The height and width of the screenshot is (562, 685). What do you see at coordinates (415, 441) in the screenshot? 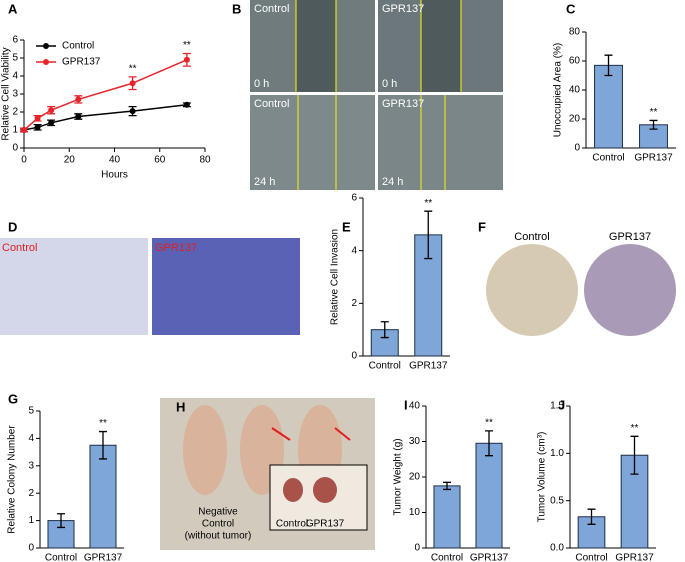
I see `y-tick-label: 30` at bounding box center [415, 441].